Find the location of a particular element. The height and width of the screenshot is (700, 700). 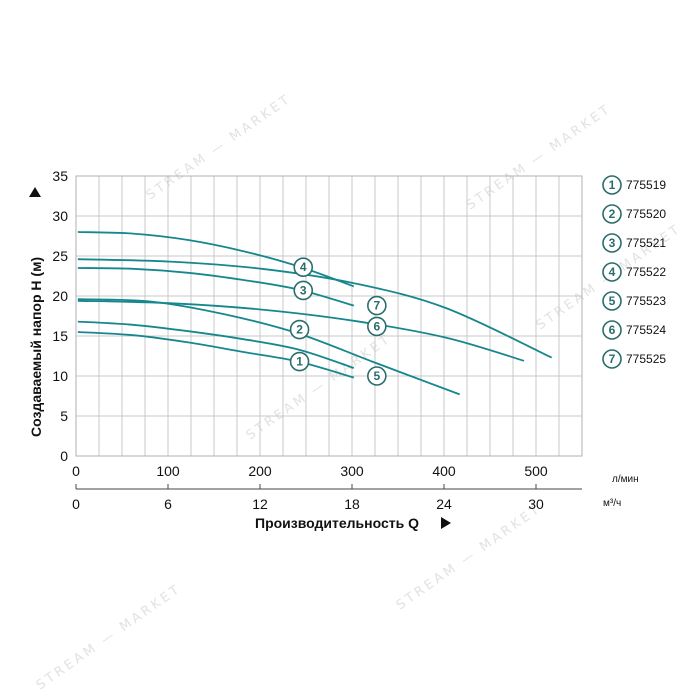

marker-number: 4 is located at coordinates (303, 267).